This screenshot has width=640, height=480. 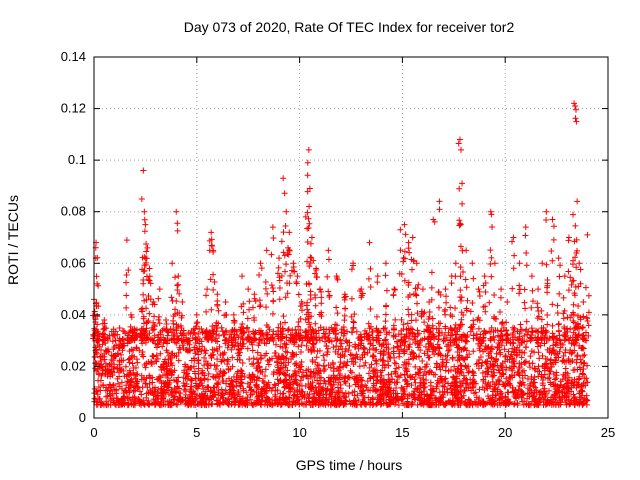 I want to click on x-tick-label: 10, so click(x=299, y=432).